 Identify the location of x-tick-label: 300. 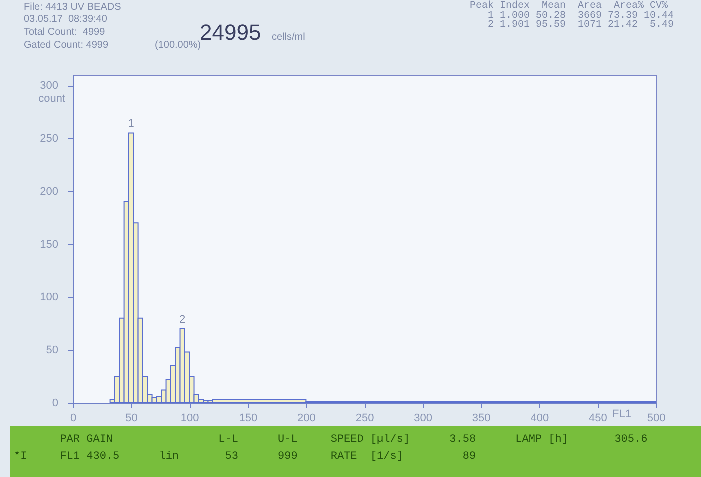
(423, 418).